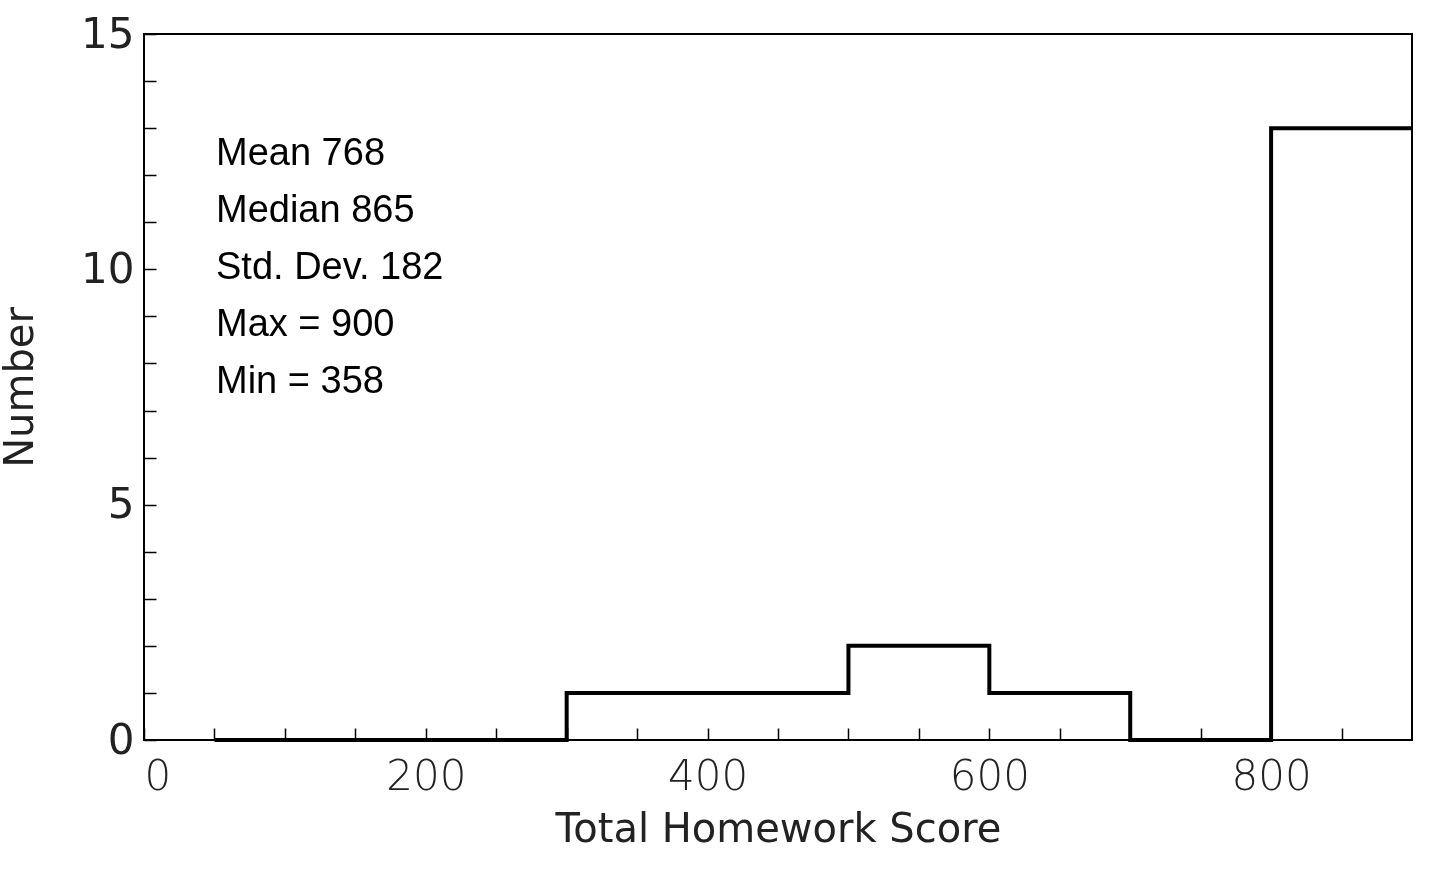 The width and height of the screenshot is (1449, 875). What do you see at coordinates (301, 152) in the screenshot?
I see `annotation: Mean 768` at bounding box center [301, 152].